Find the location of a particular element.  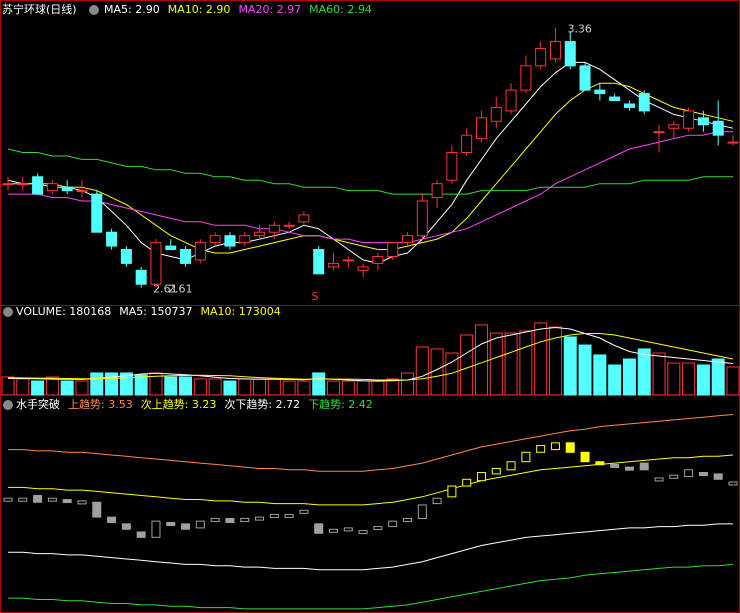

legend-entry: VOLUME: 180168 is located at coordinates (63, 311).